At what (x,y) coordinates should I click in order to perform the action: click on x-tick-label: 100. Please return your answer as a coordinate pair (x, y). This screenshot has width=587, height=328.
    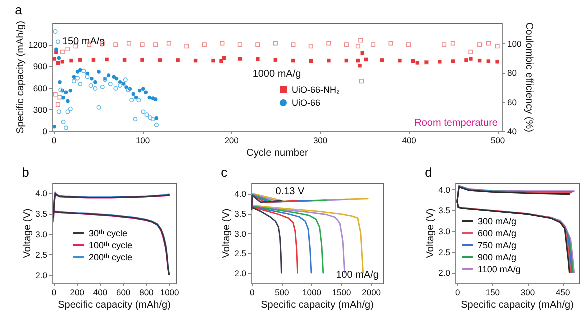
    Looking at the image, I should click on (143, 141).